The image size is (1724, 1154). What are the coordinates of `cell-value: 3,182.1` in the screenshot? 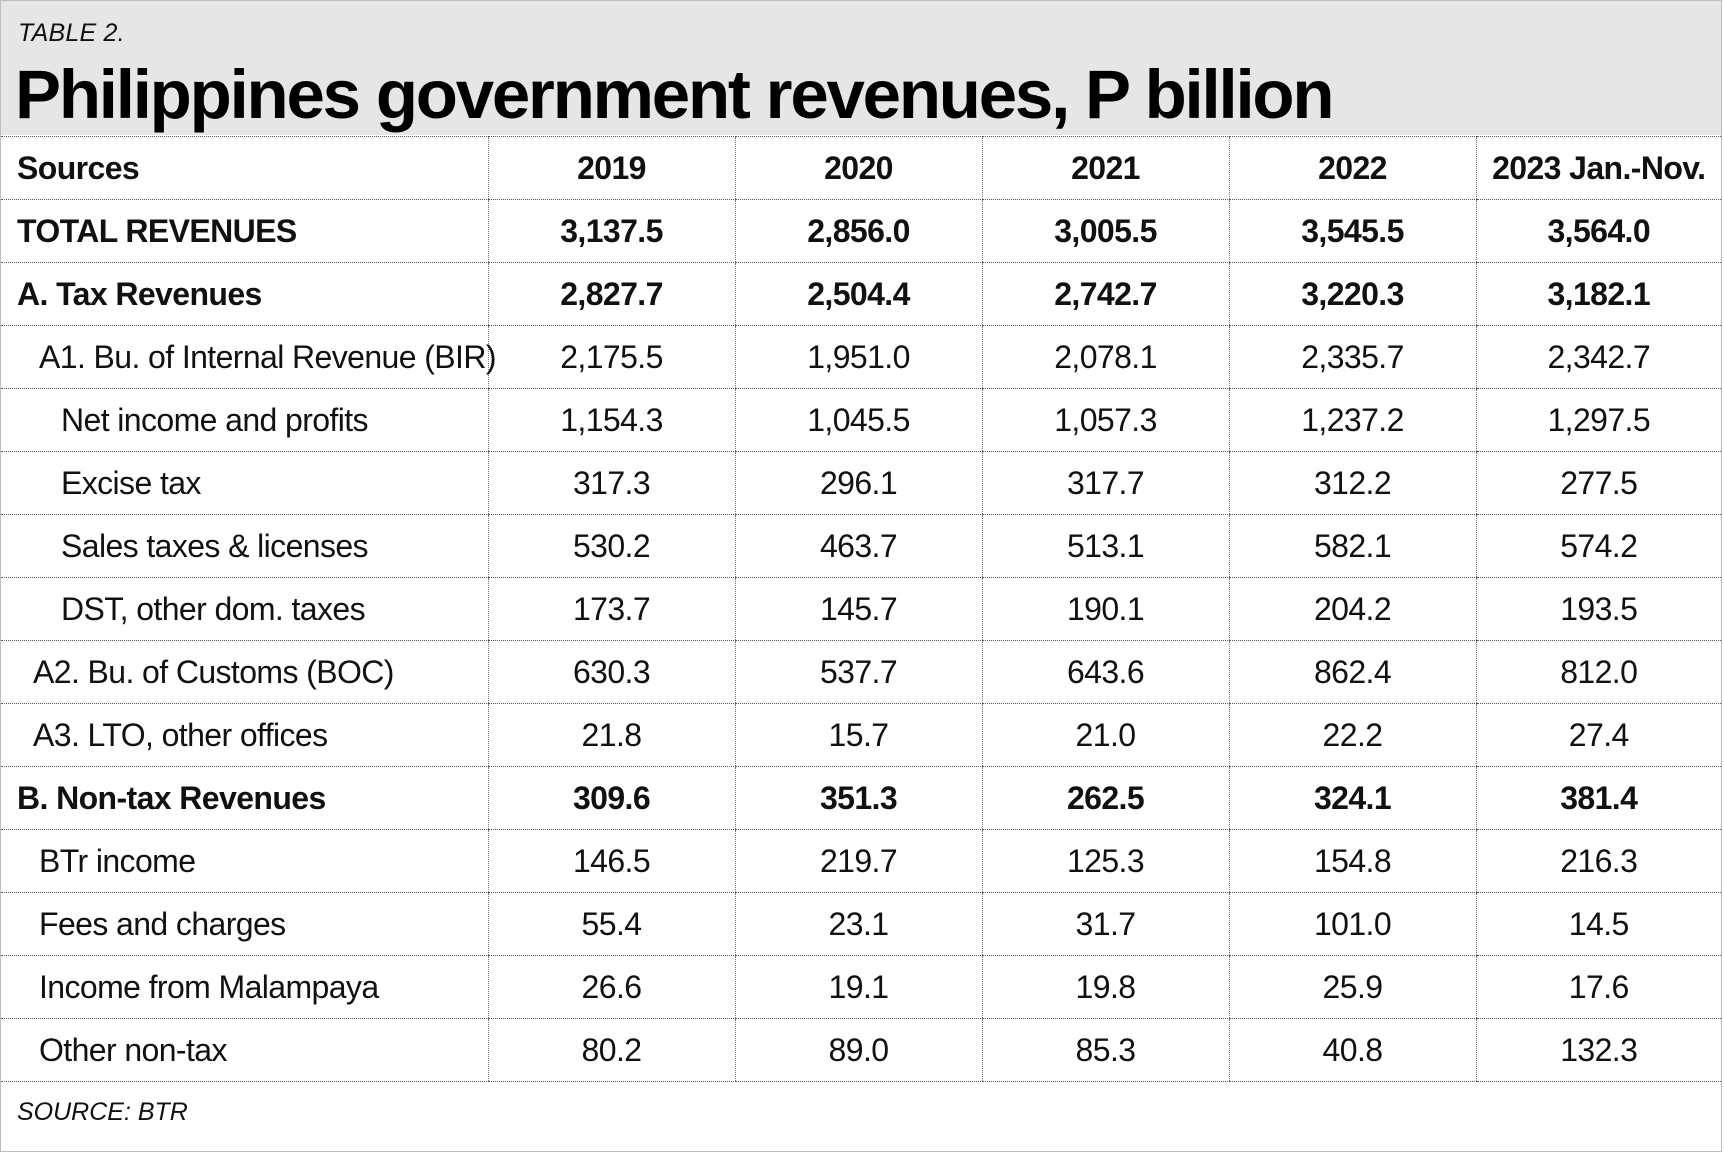 It's located at (1598, 294).